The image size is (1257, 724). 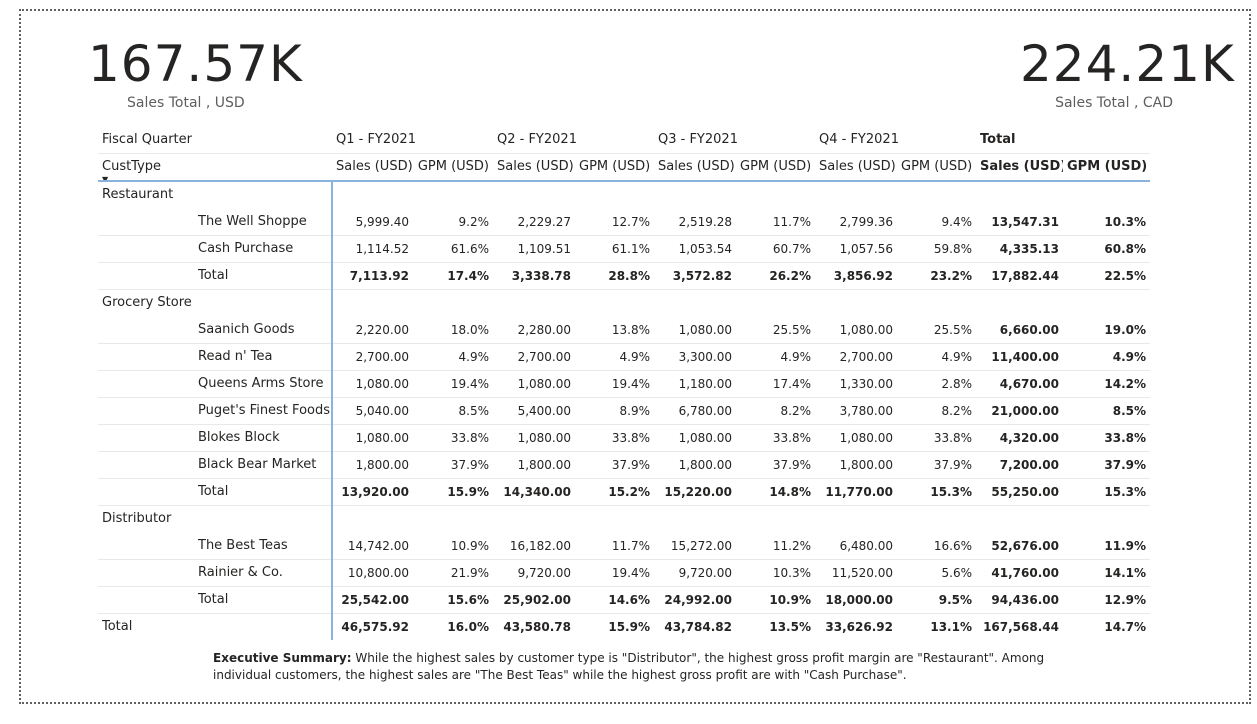 I want to click on row-label: The Best Teas, so click(x=215, y=546).